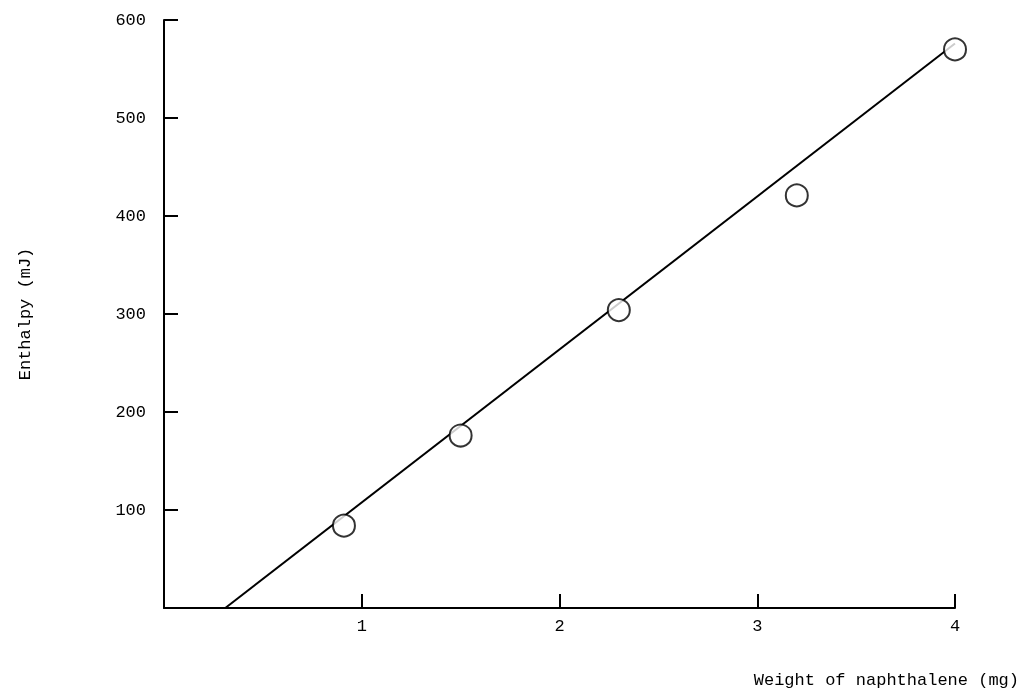 This screenshot has height=697, width=1027. I want to click on y-tick-label: 600, so click(130, 20).